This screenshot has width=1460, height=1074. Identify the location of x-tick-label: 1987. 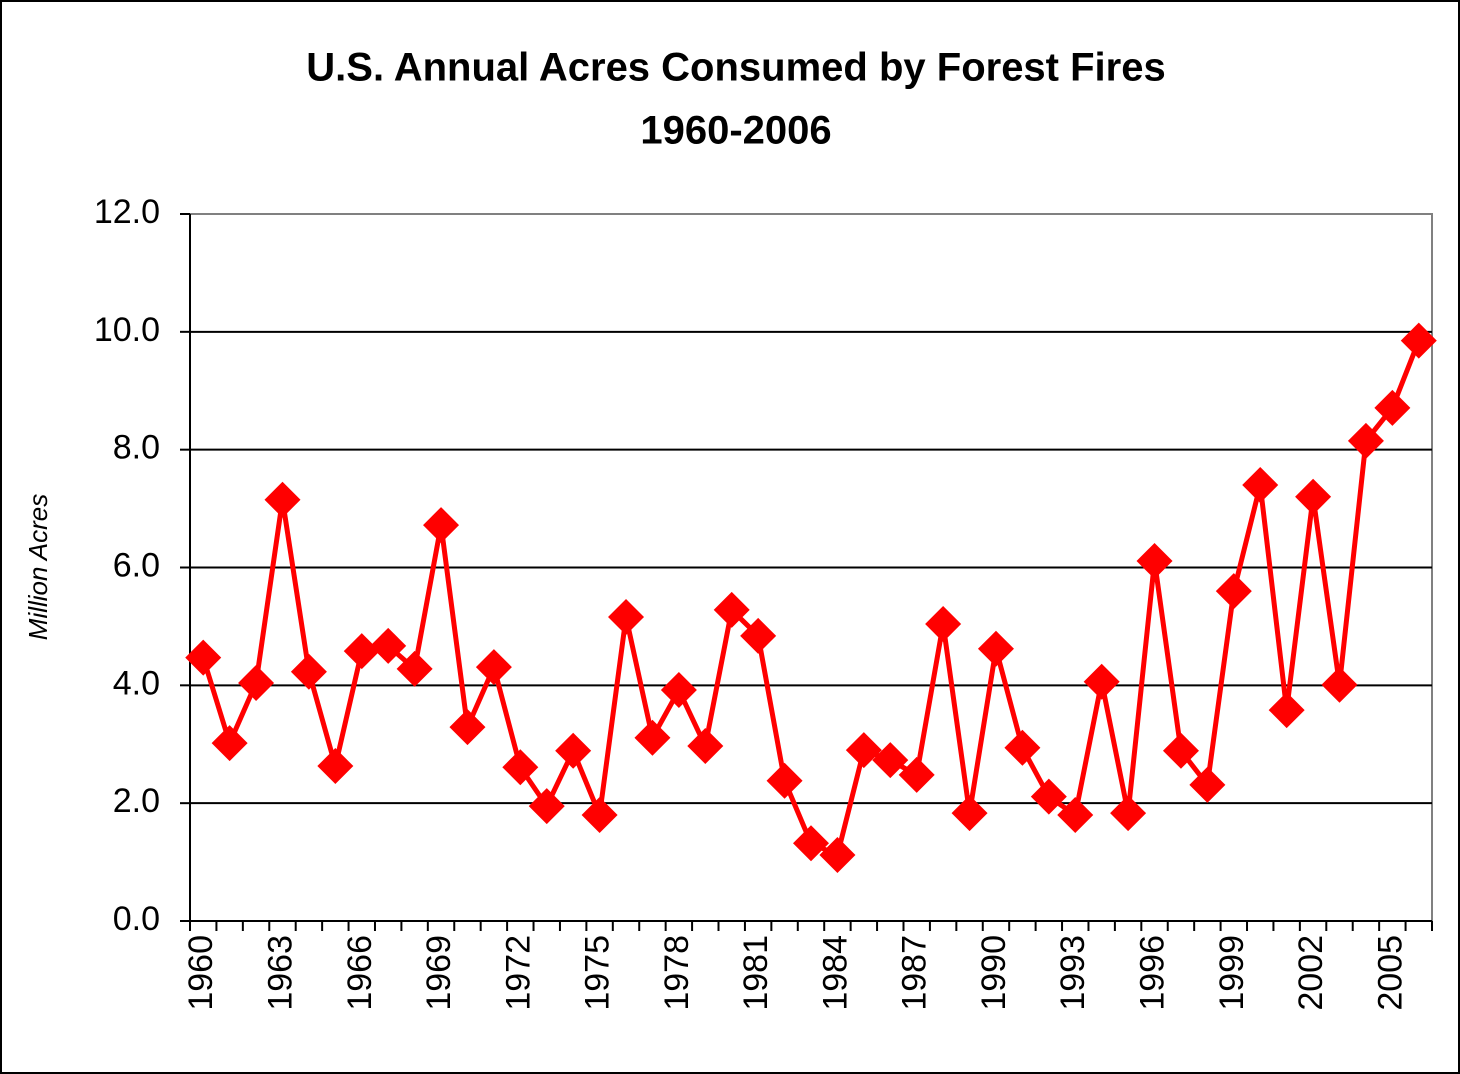
(915, 973).